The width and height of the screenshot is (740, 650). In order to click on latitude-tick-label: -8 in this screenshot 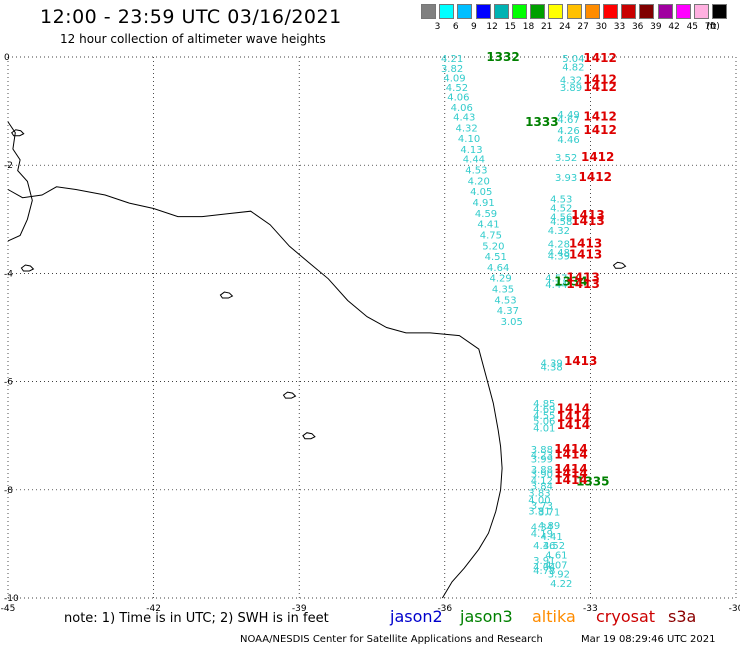, I will do `click(8, 491)`.